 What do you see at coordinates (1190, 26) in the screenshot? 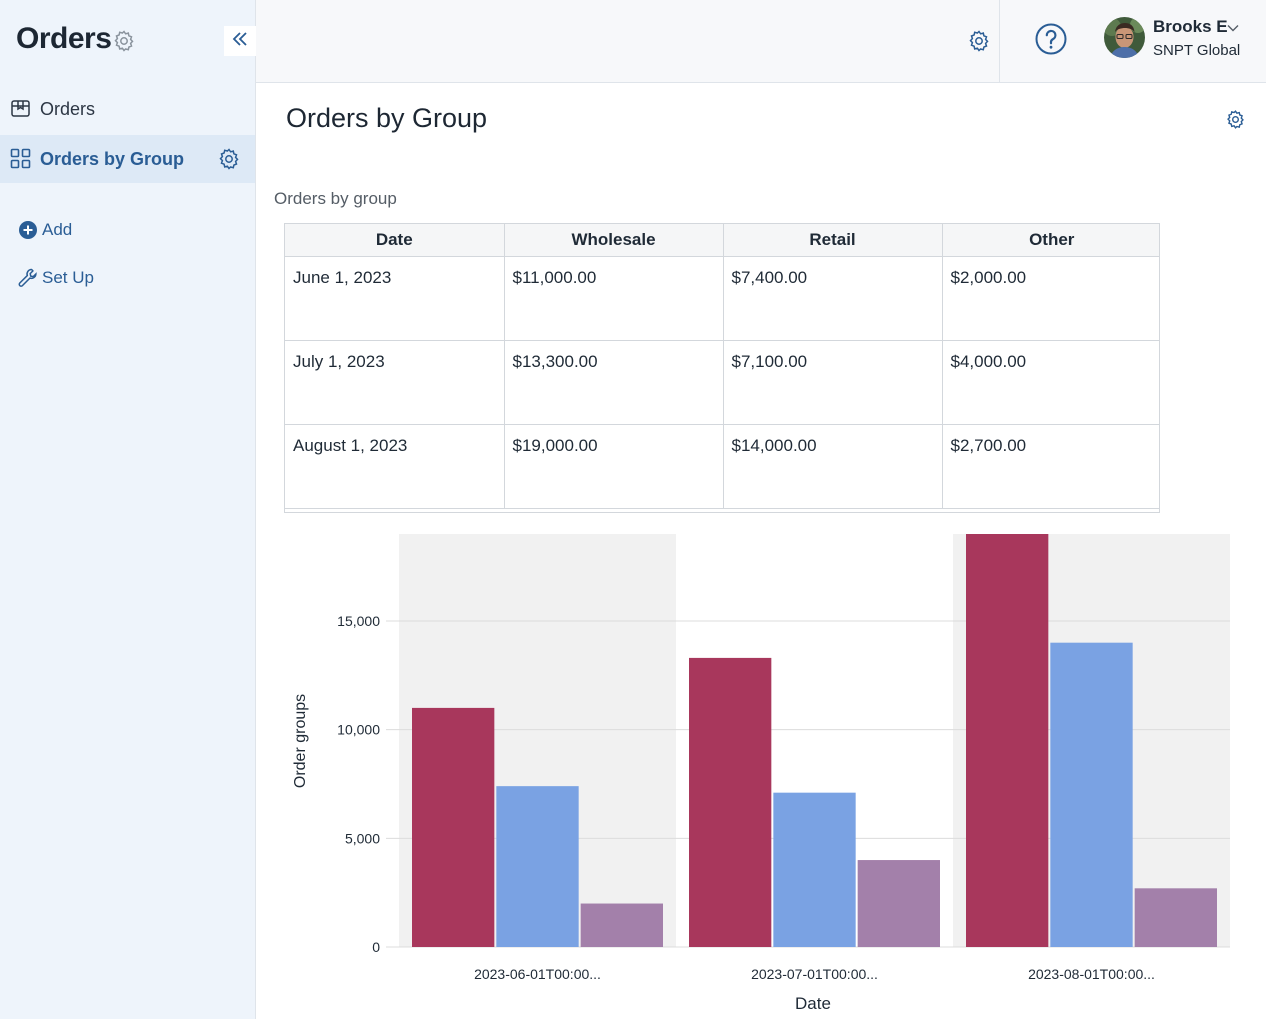
I see `user-name: Brooks E` at bounding box center [1190, 26].